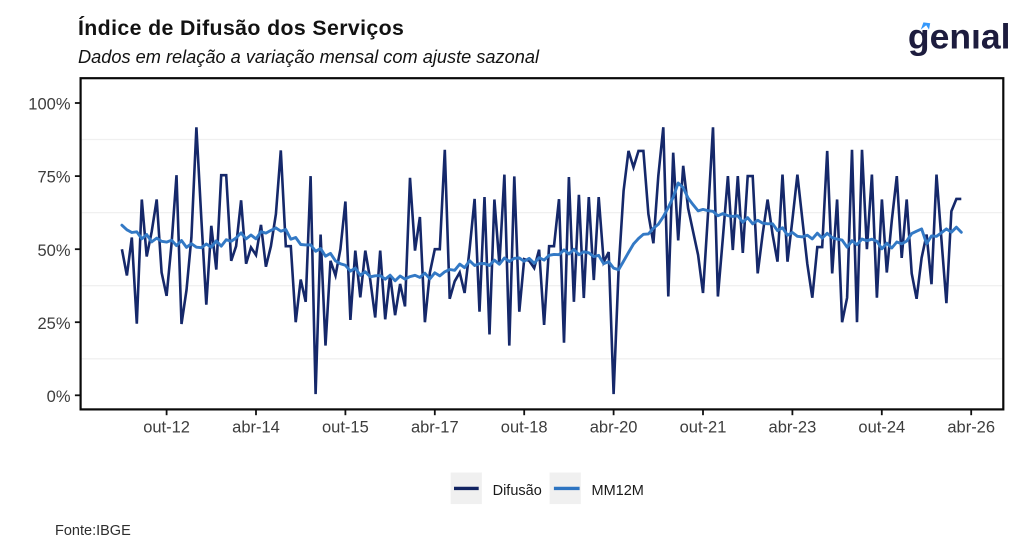 The width and height of the screenshot is (1024, 559). I want to click on svg-text: out-18, so click(524, 427).